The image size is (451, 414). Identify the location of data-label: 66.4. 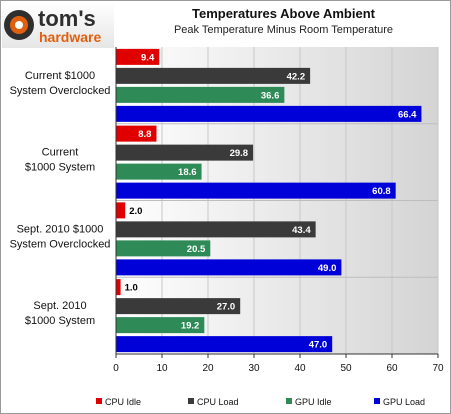
(407, 114).